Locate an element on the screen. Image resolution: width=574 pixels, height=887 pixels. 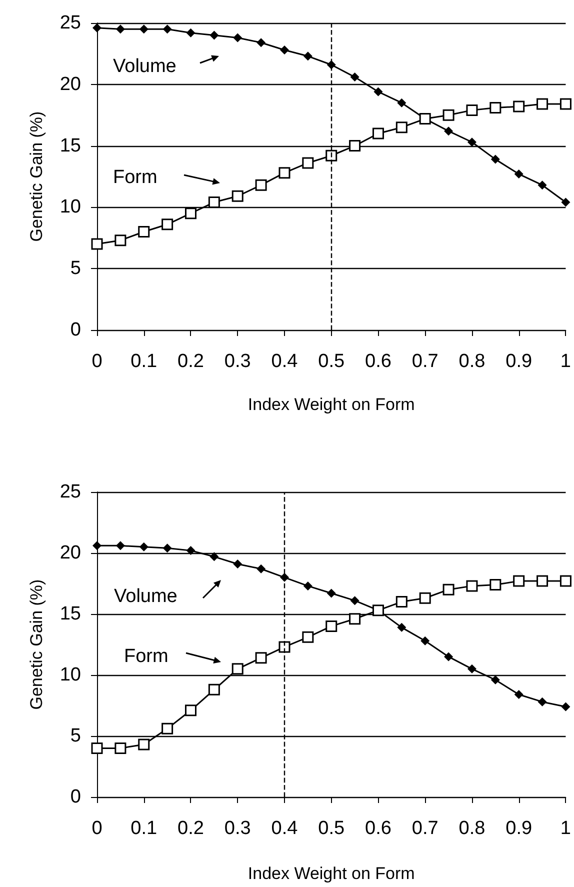
x-tick-label: 0.8 is located at coordinates (472, 361).